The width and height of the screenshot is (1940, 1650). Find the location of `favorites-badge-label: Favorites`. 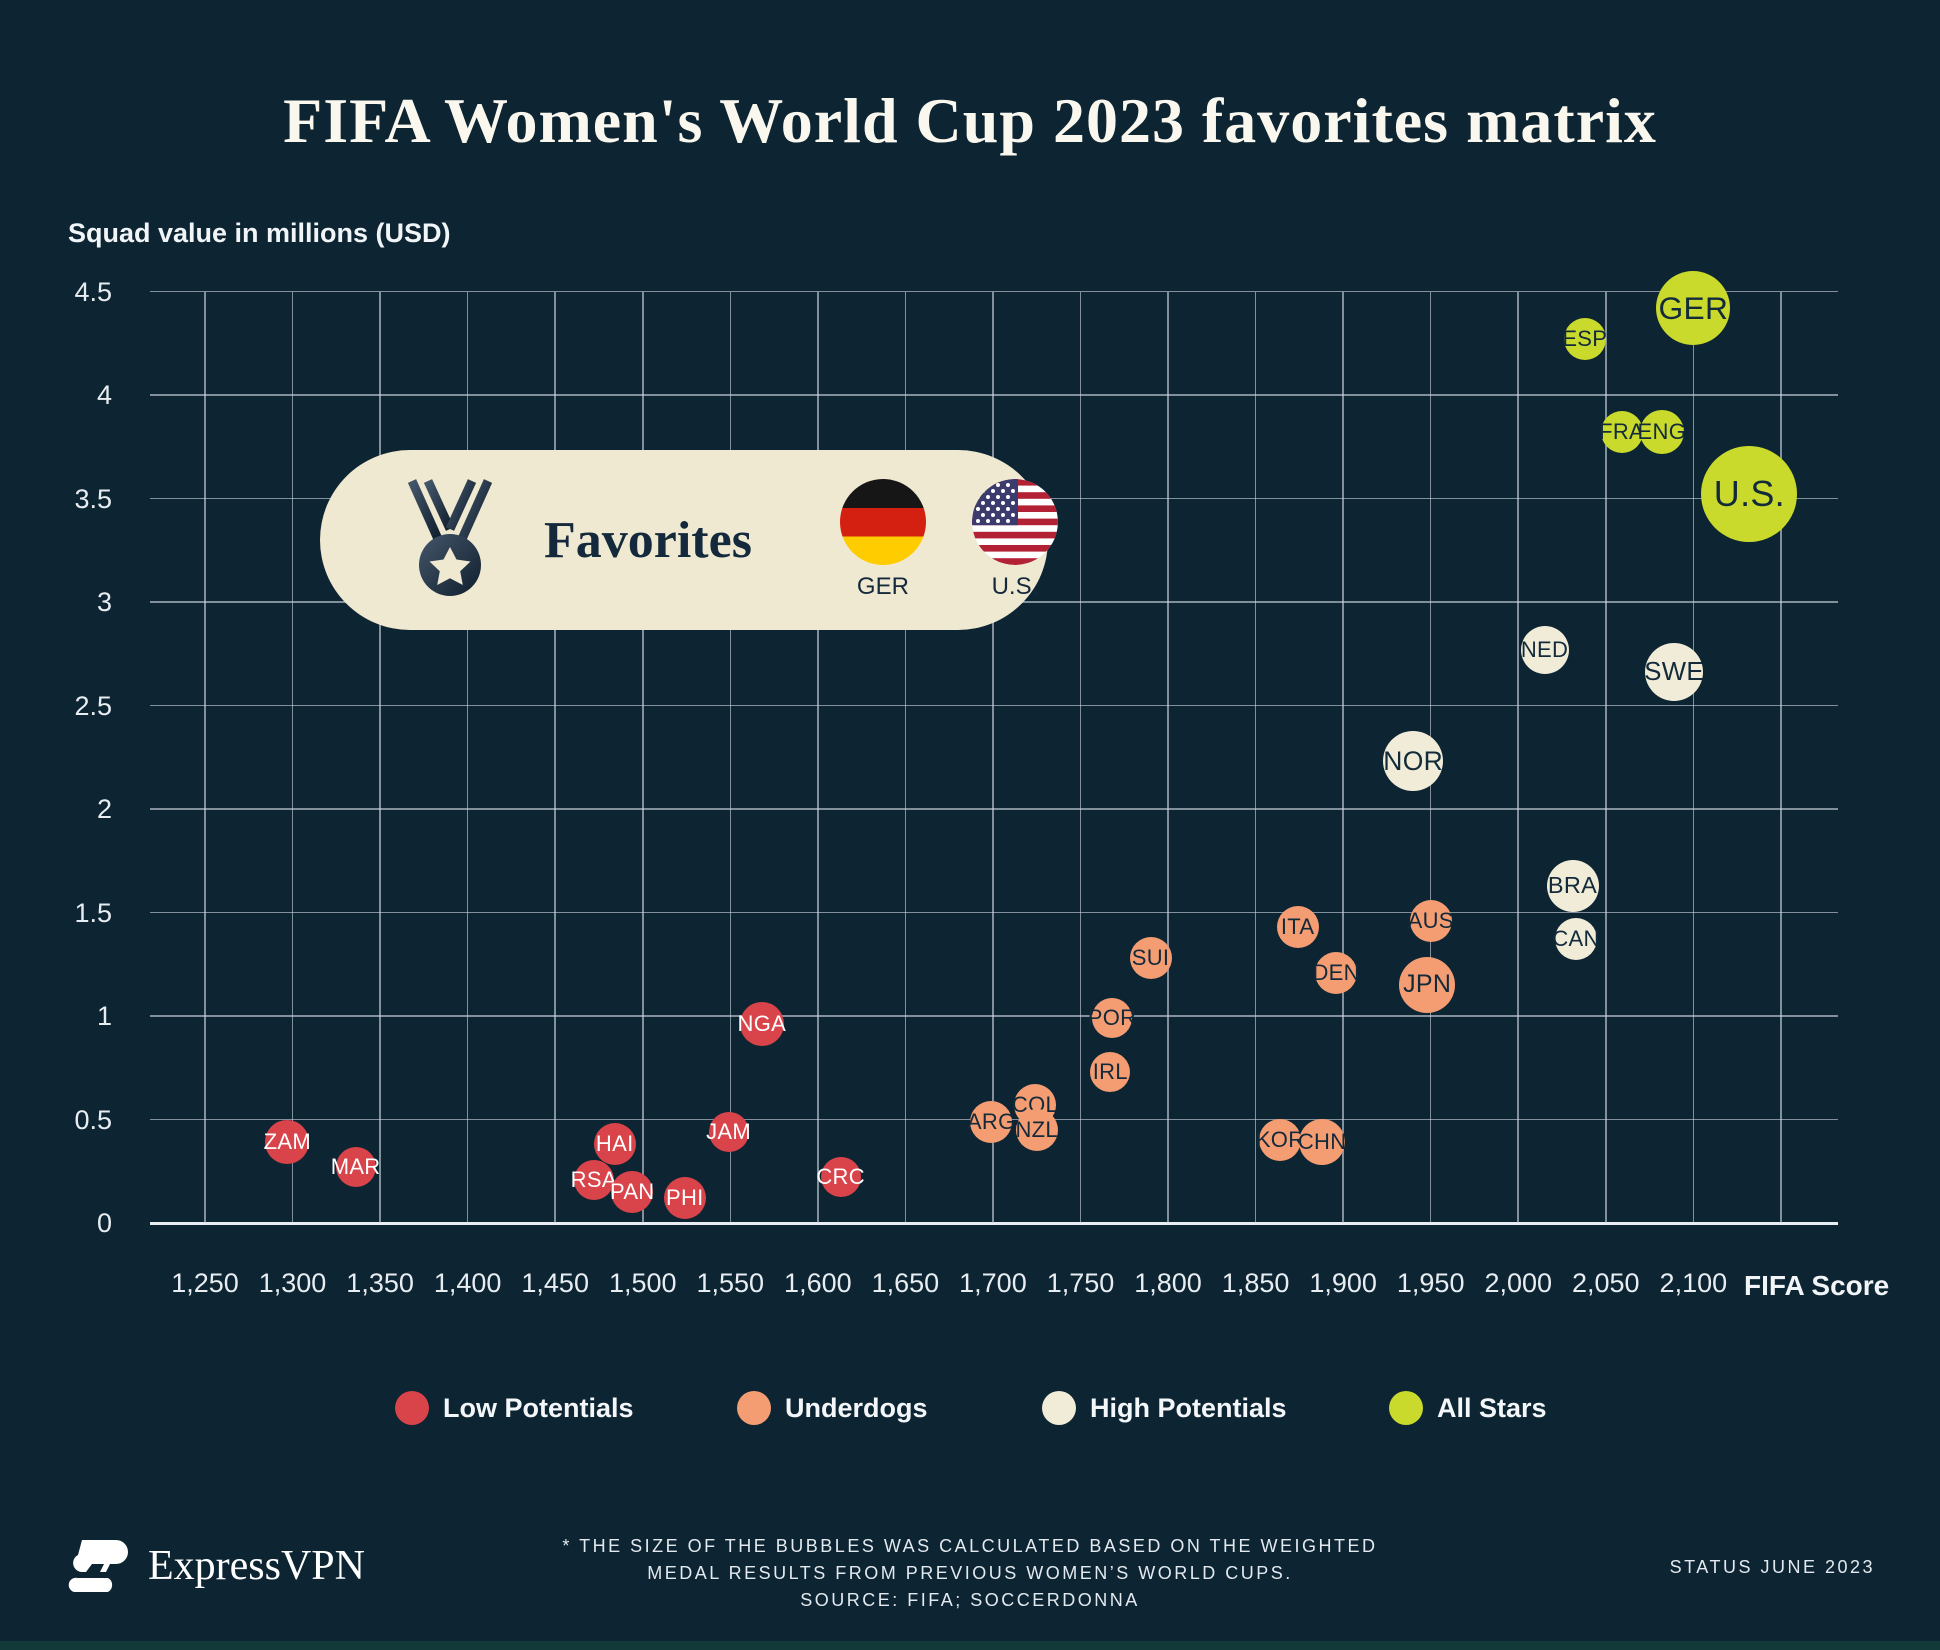

favorites-badge-label: Favorites is located at coordinates (648, 540).